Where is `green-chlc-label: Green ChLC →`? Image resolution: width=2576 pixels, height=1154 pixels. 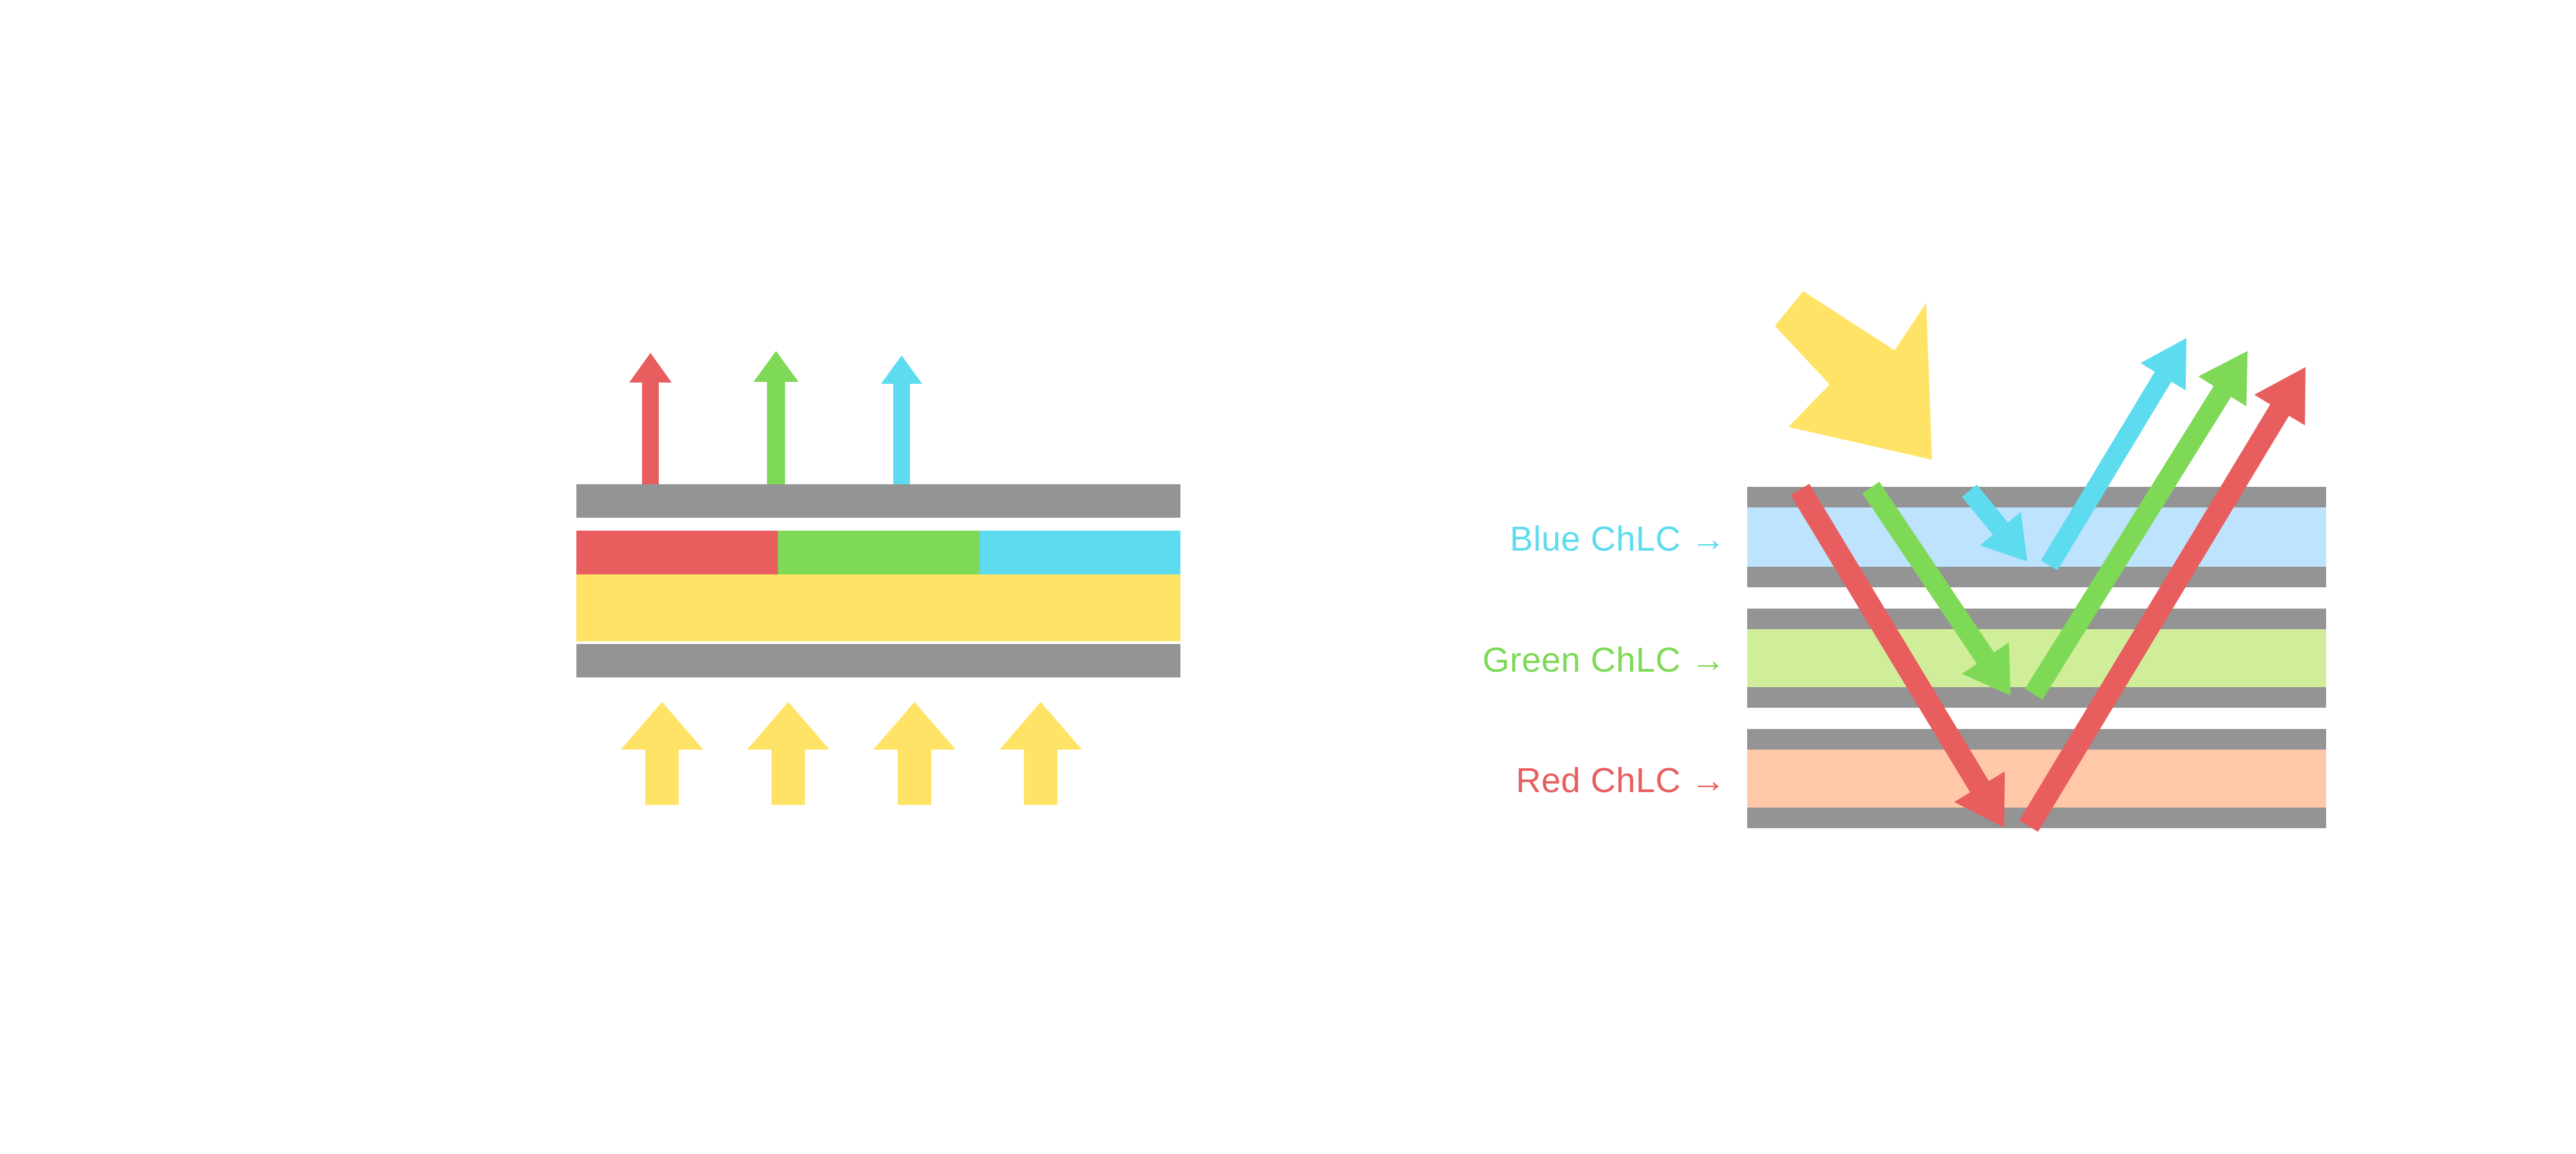 green-chlc-label: Green ChLC → is located at coordinates (1604, 660).